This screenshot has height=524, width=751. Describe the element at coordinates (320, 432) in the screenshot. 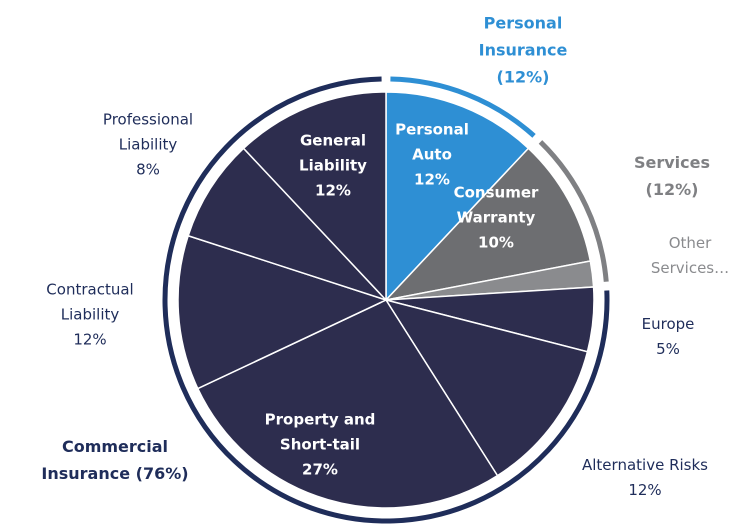

I see `category-label: Property and Short-tail` at that location.